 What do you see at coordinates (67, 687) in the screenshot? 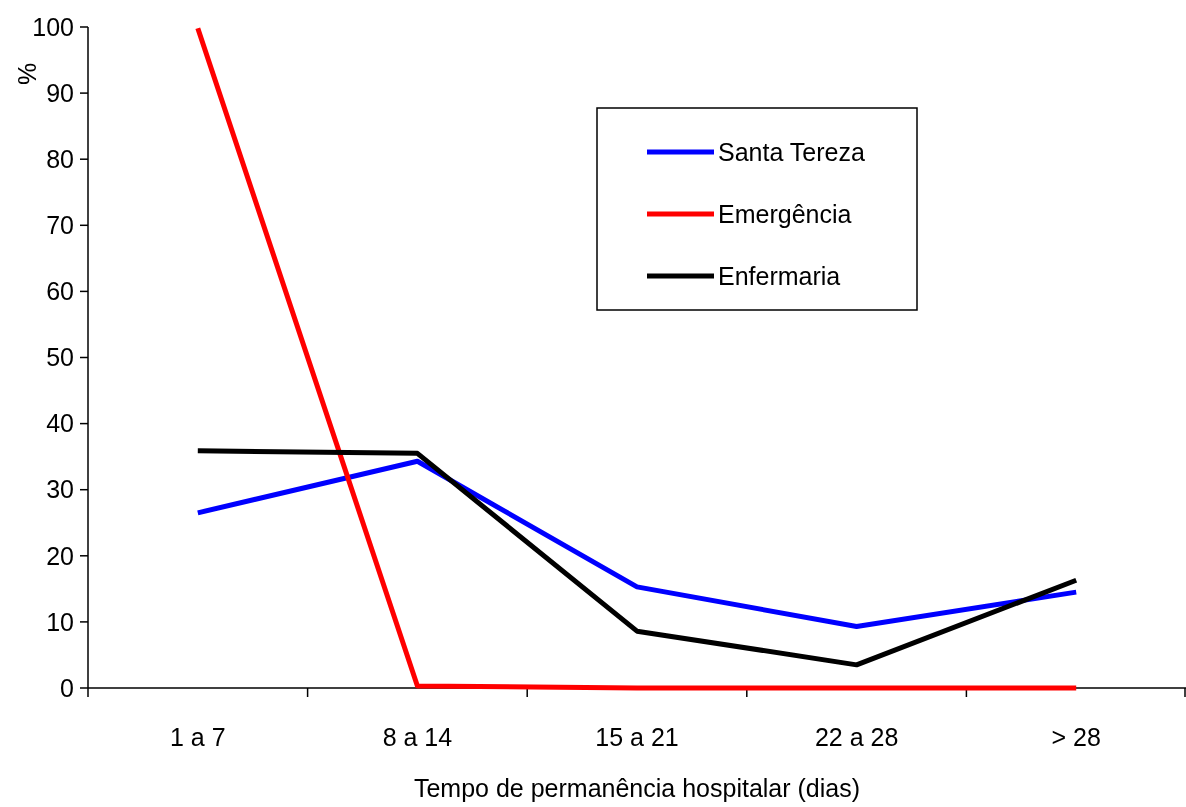
I see `y-tick-label: 0` at bounding box center [67, 687].